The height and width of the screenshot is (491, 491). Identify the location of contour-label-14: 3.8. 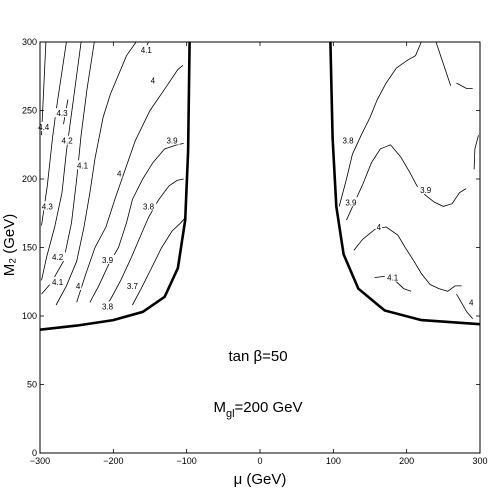
(149, 206).